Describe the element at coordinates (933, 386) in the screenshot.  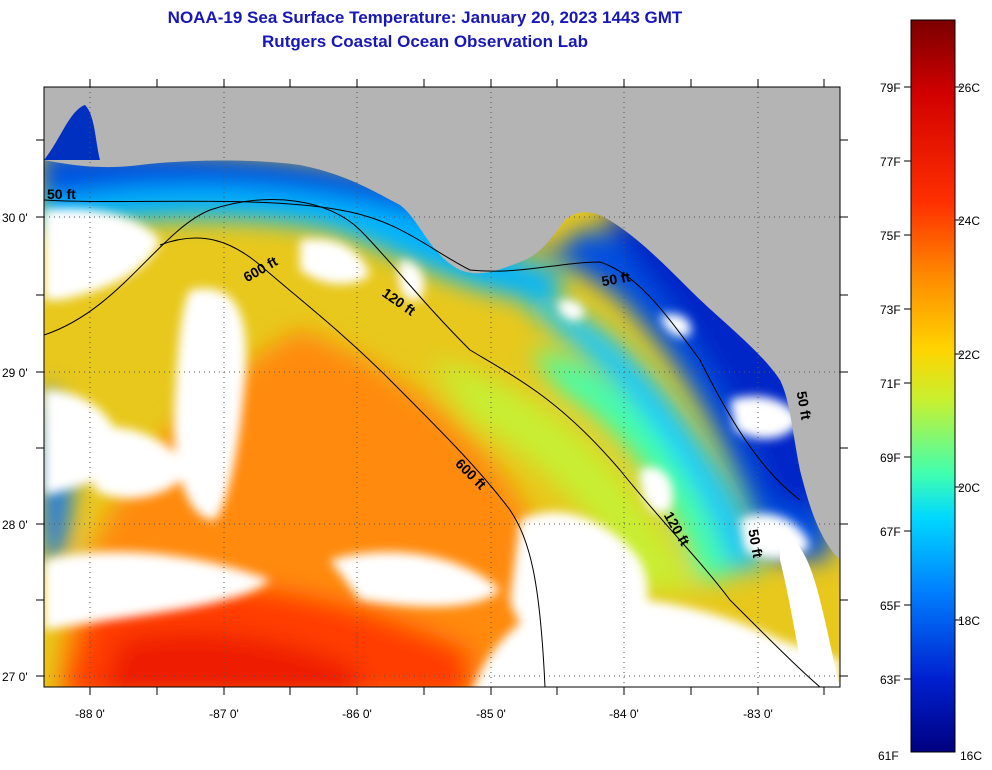
I see `color-scale-gradient` at that location.